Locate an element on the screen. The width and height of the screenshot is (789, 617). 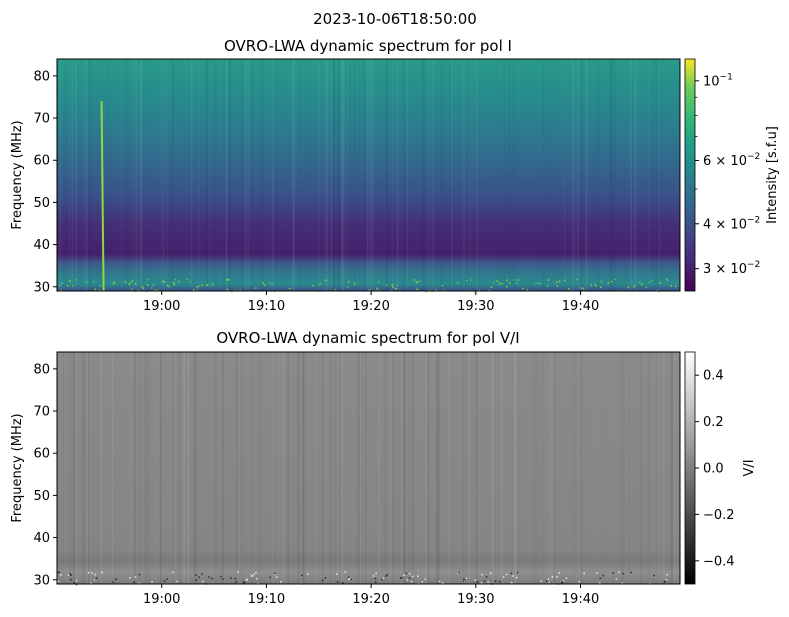
y-tick-label: 30 is located at coordinates (41, 580).